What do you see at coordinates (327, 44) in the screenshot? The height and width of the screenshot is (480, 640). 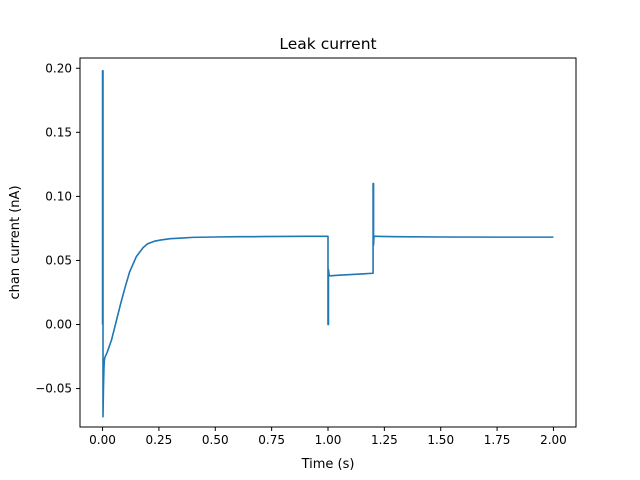 I see `chart-title: Leak current` at bounding box center [327, 44].